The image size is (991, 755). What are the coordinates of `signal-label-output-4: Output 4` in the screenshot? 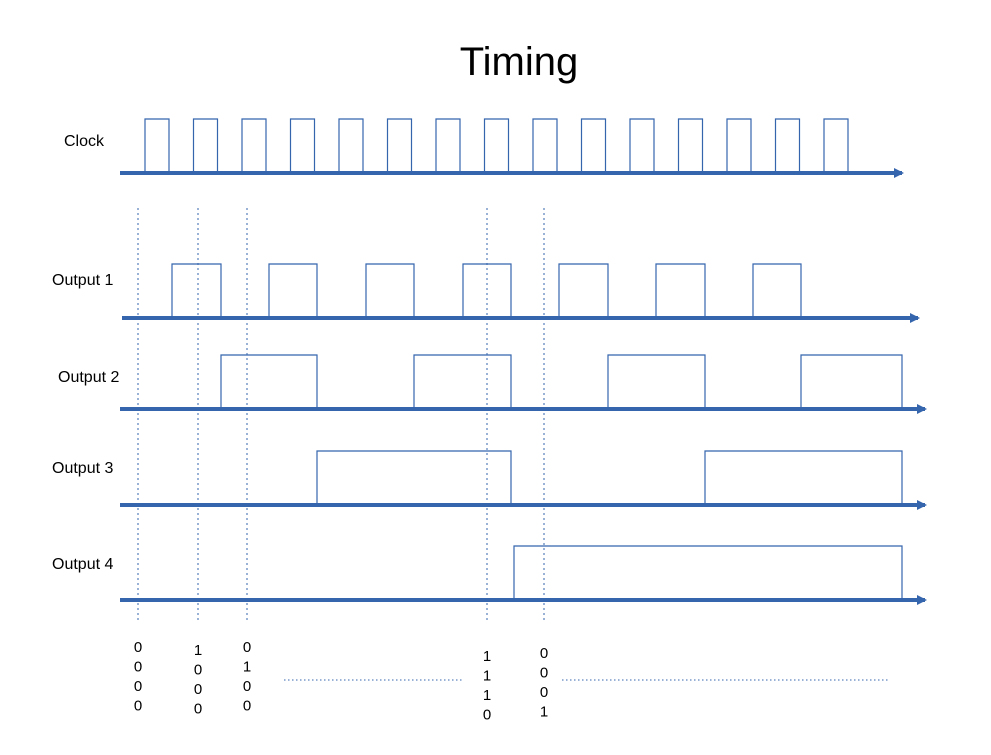 It's located at (82, 564).